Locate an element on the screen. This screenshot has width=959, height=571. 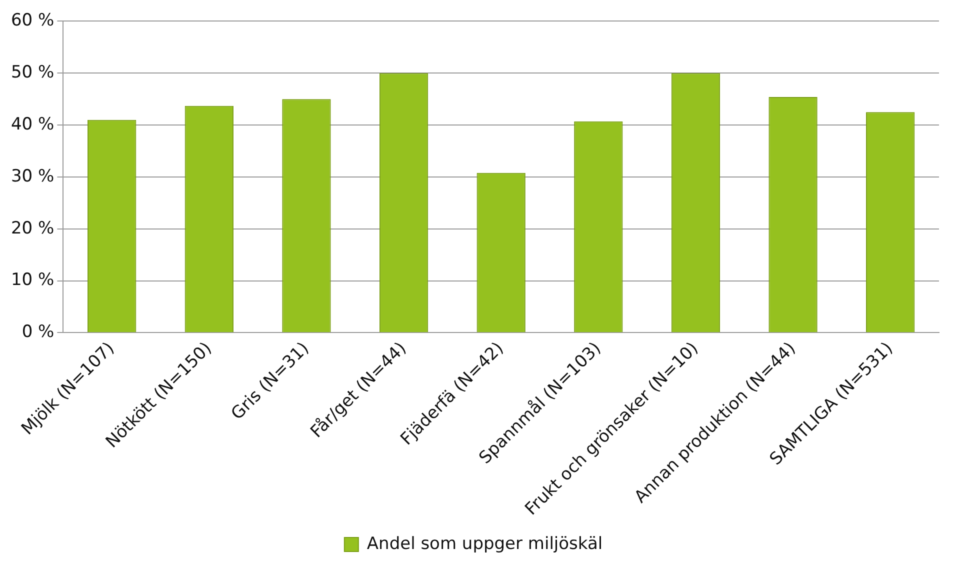
y-tick-label: 20 % is located at coordinates (32, 228).